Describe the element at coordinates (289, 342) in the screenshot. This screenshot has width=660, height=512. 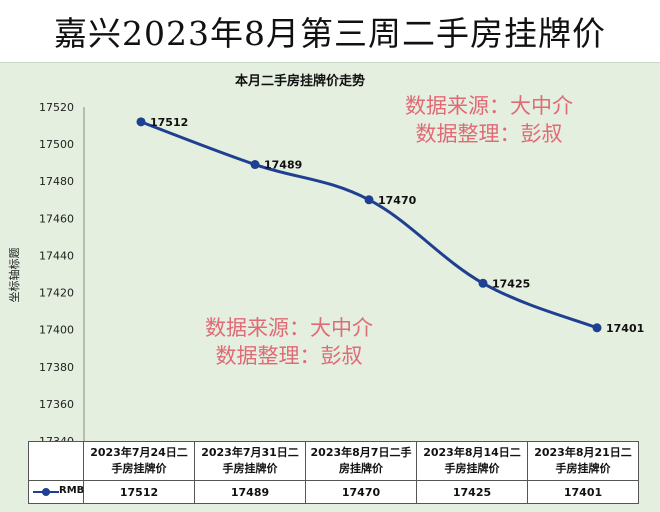
I see `watermark-bottom: 数据来源：大中介 数据整理：彭叔` at that location.